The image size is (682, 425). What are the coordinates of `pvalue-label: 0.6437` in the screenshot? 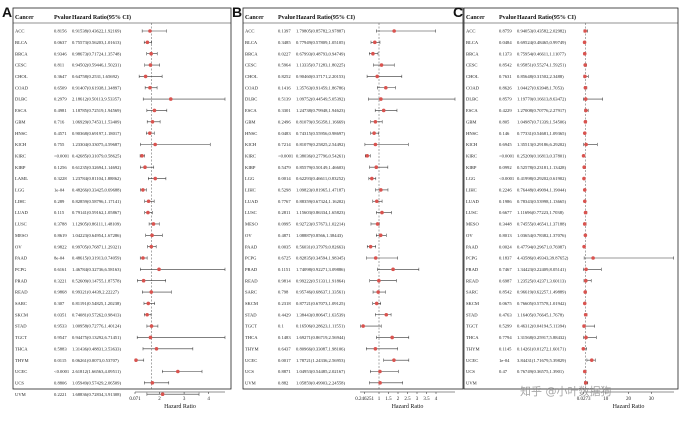 It's located at (284, 348).